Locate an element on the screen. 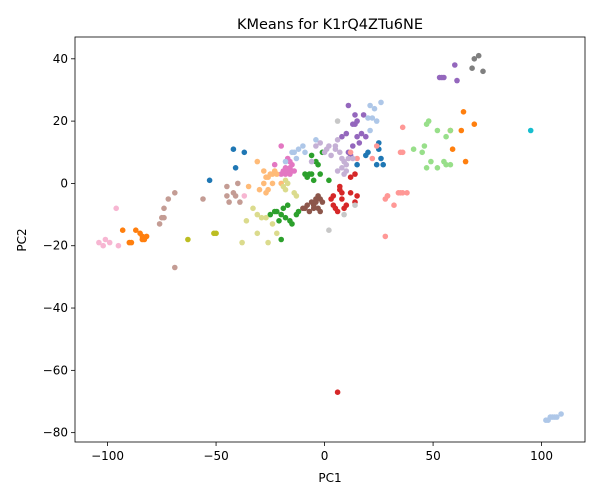 This screenshot has width=600, height=500. x-tick-label: −50 is located at coordinates (215, 456).